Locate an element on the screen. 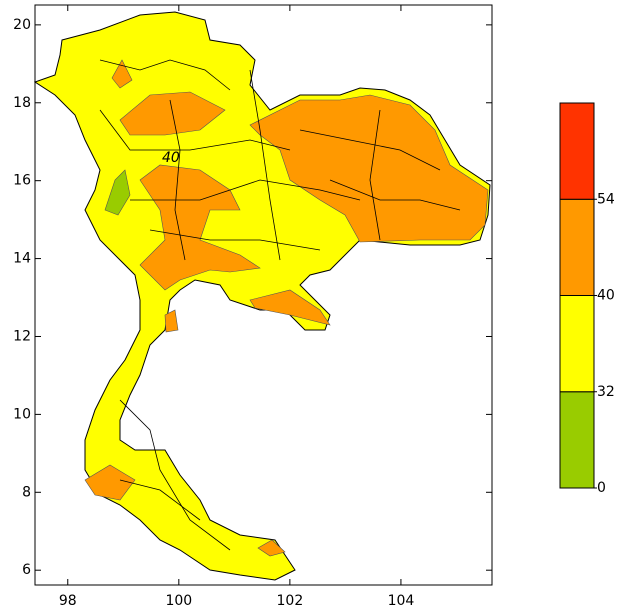 The image size is (620, 610). y-tick-label: 14 is located at coordinates (22, 259).